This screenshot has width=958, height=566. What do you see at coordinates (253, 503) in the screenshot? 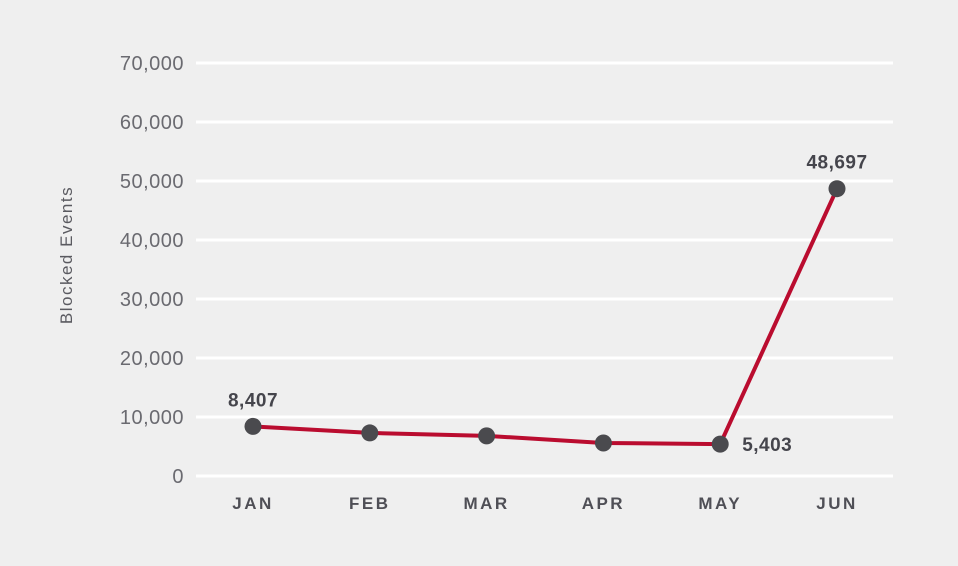
I see `x-tick-label: JAN` at bounding box center [253, 503].